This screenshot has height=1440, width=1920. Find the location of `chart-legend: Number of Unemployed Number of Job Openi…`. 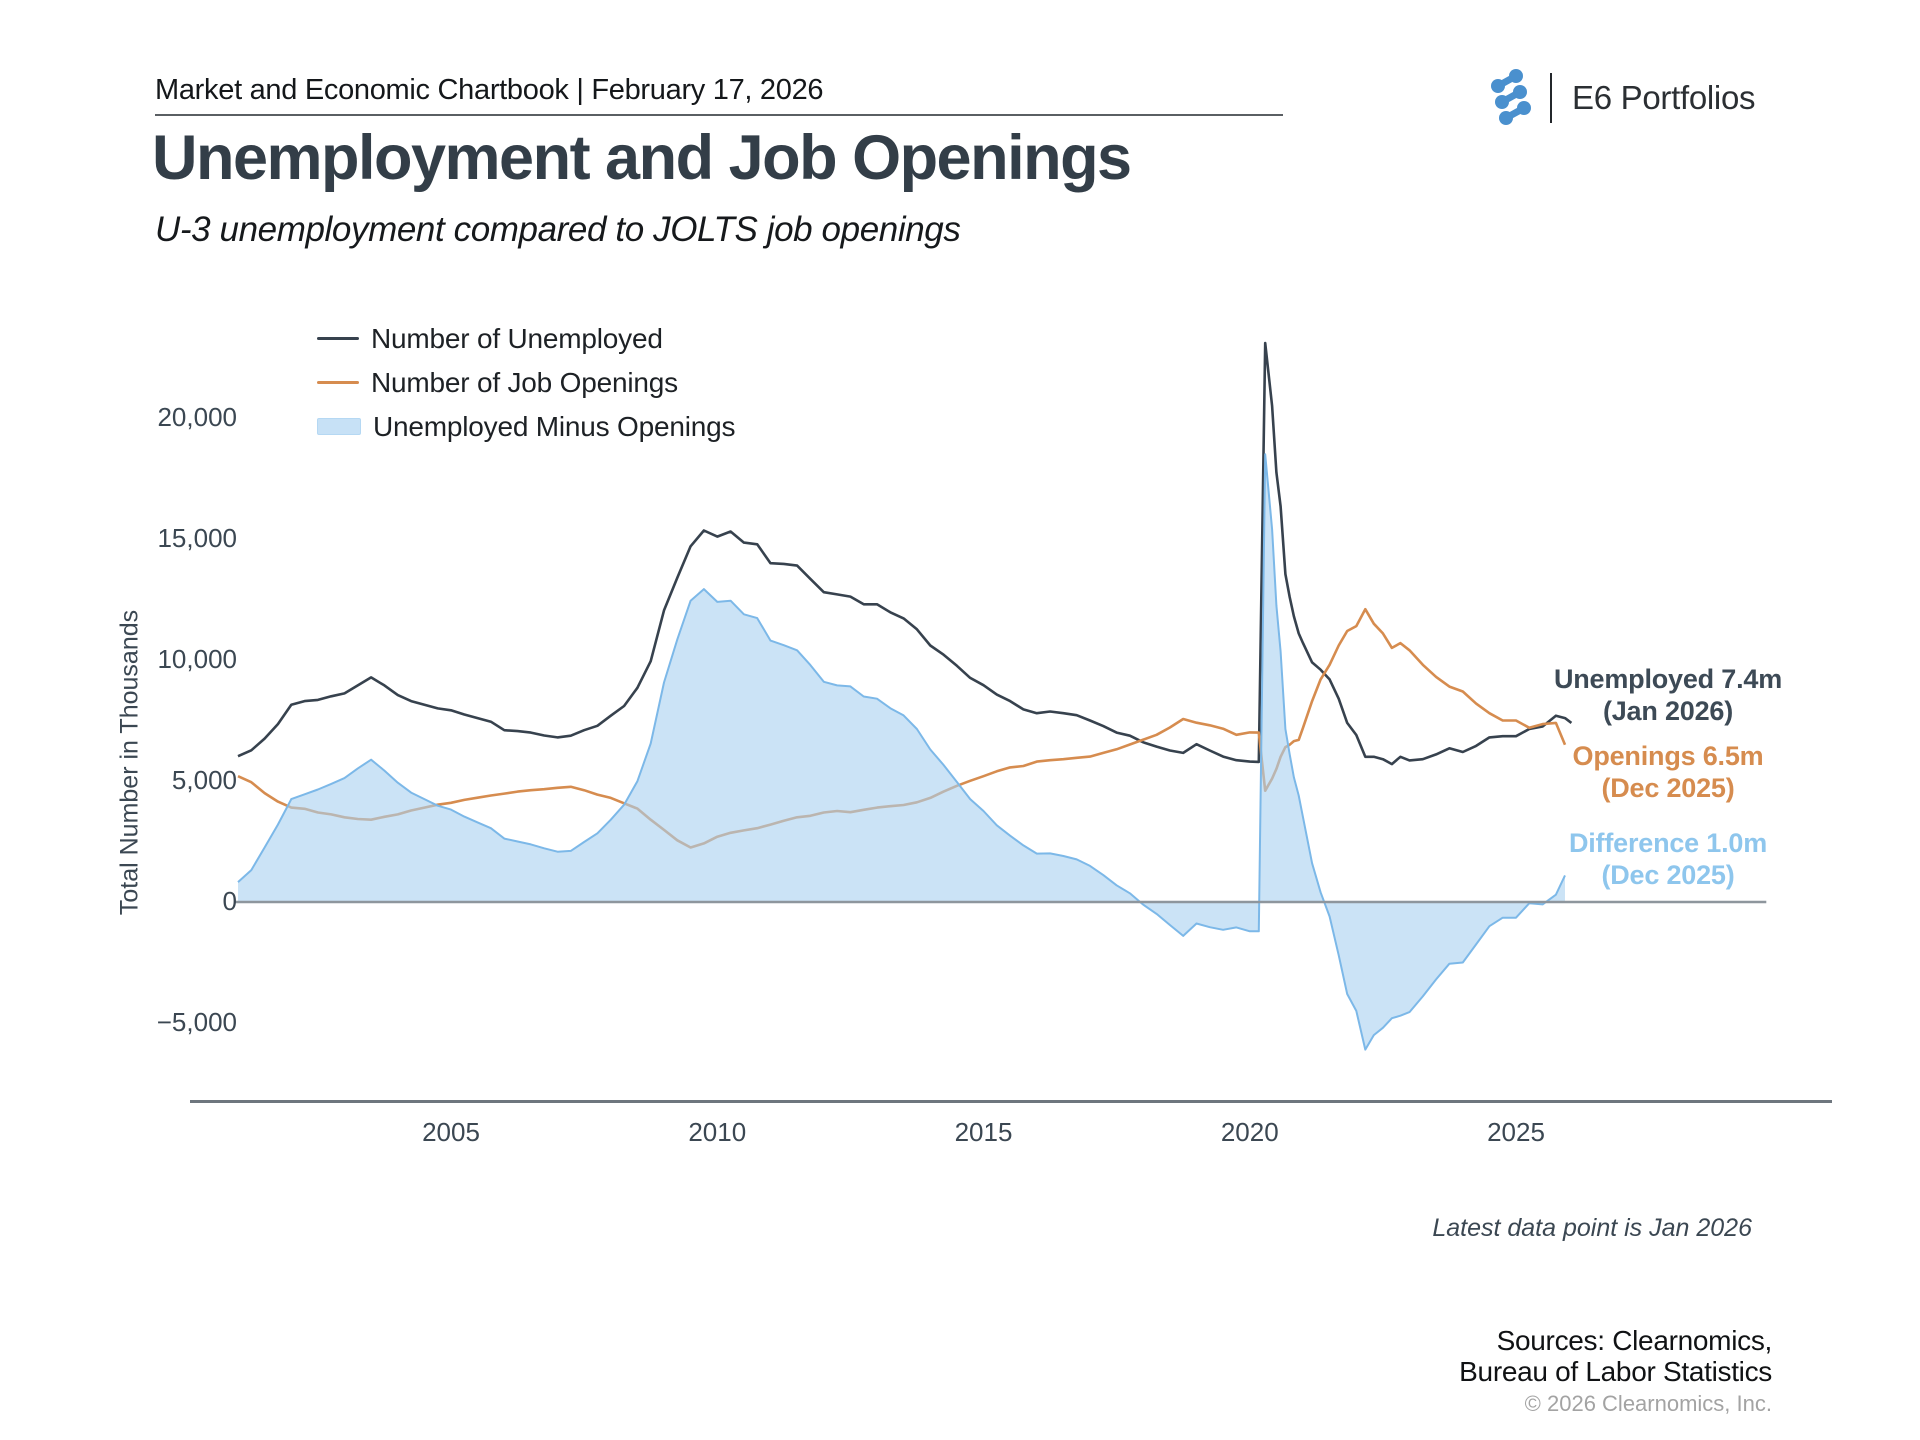

chart-legend: Number of Unemployed Number of Job Openi… is located at coordinates (526, 382).